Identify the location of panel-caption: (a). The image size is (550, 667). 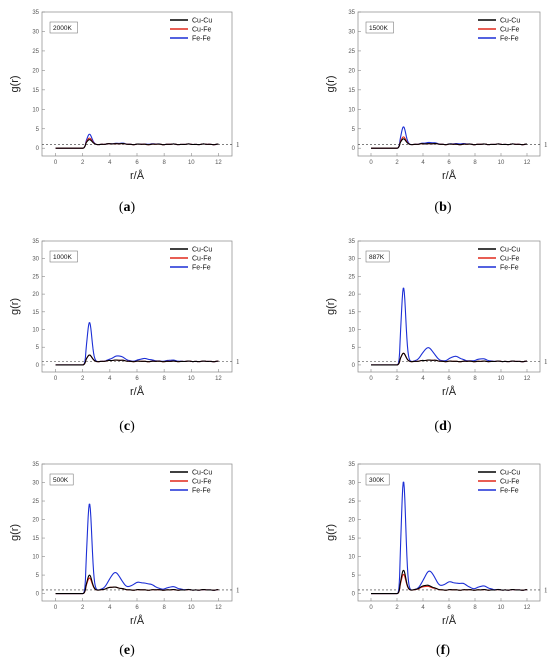
(127, 207).